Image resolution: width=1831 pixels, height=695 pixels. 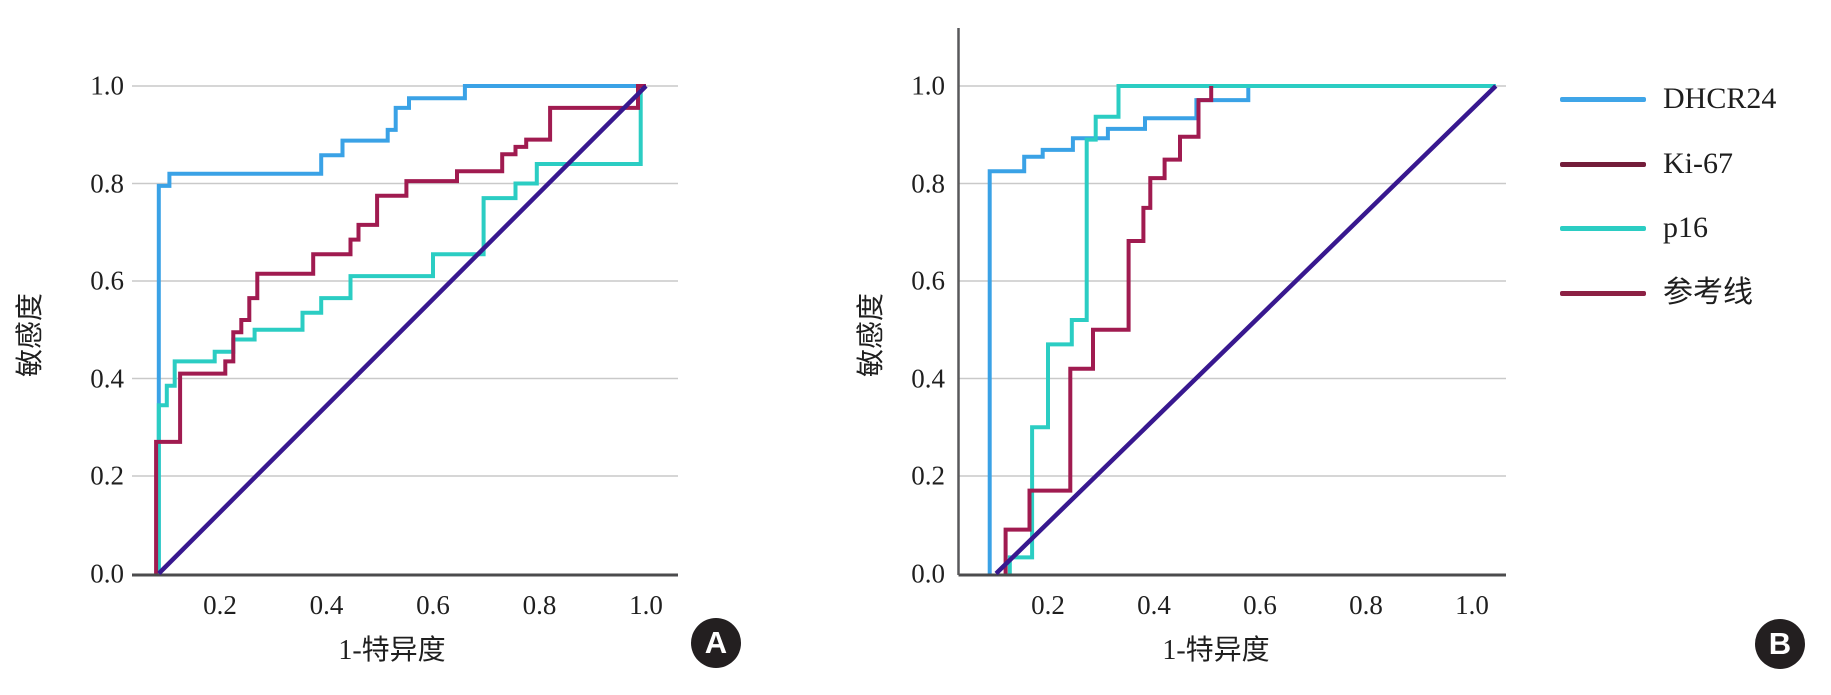 What do you see at coordinates (928, 280) in the screenshot?
I see `panel-b-y-tick-0.6: 0.6` at bounding box center [928, 280].